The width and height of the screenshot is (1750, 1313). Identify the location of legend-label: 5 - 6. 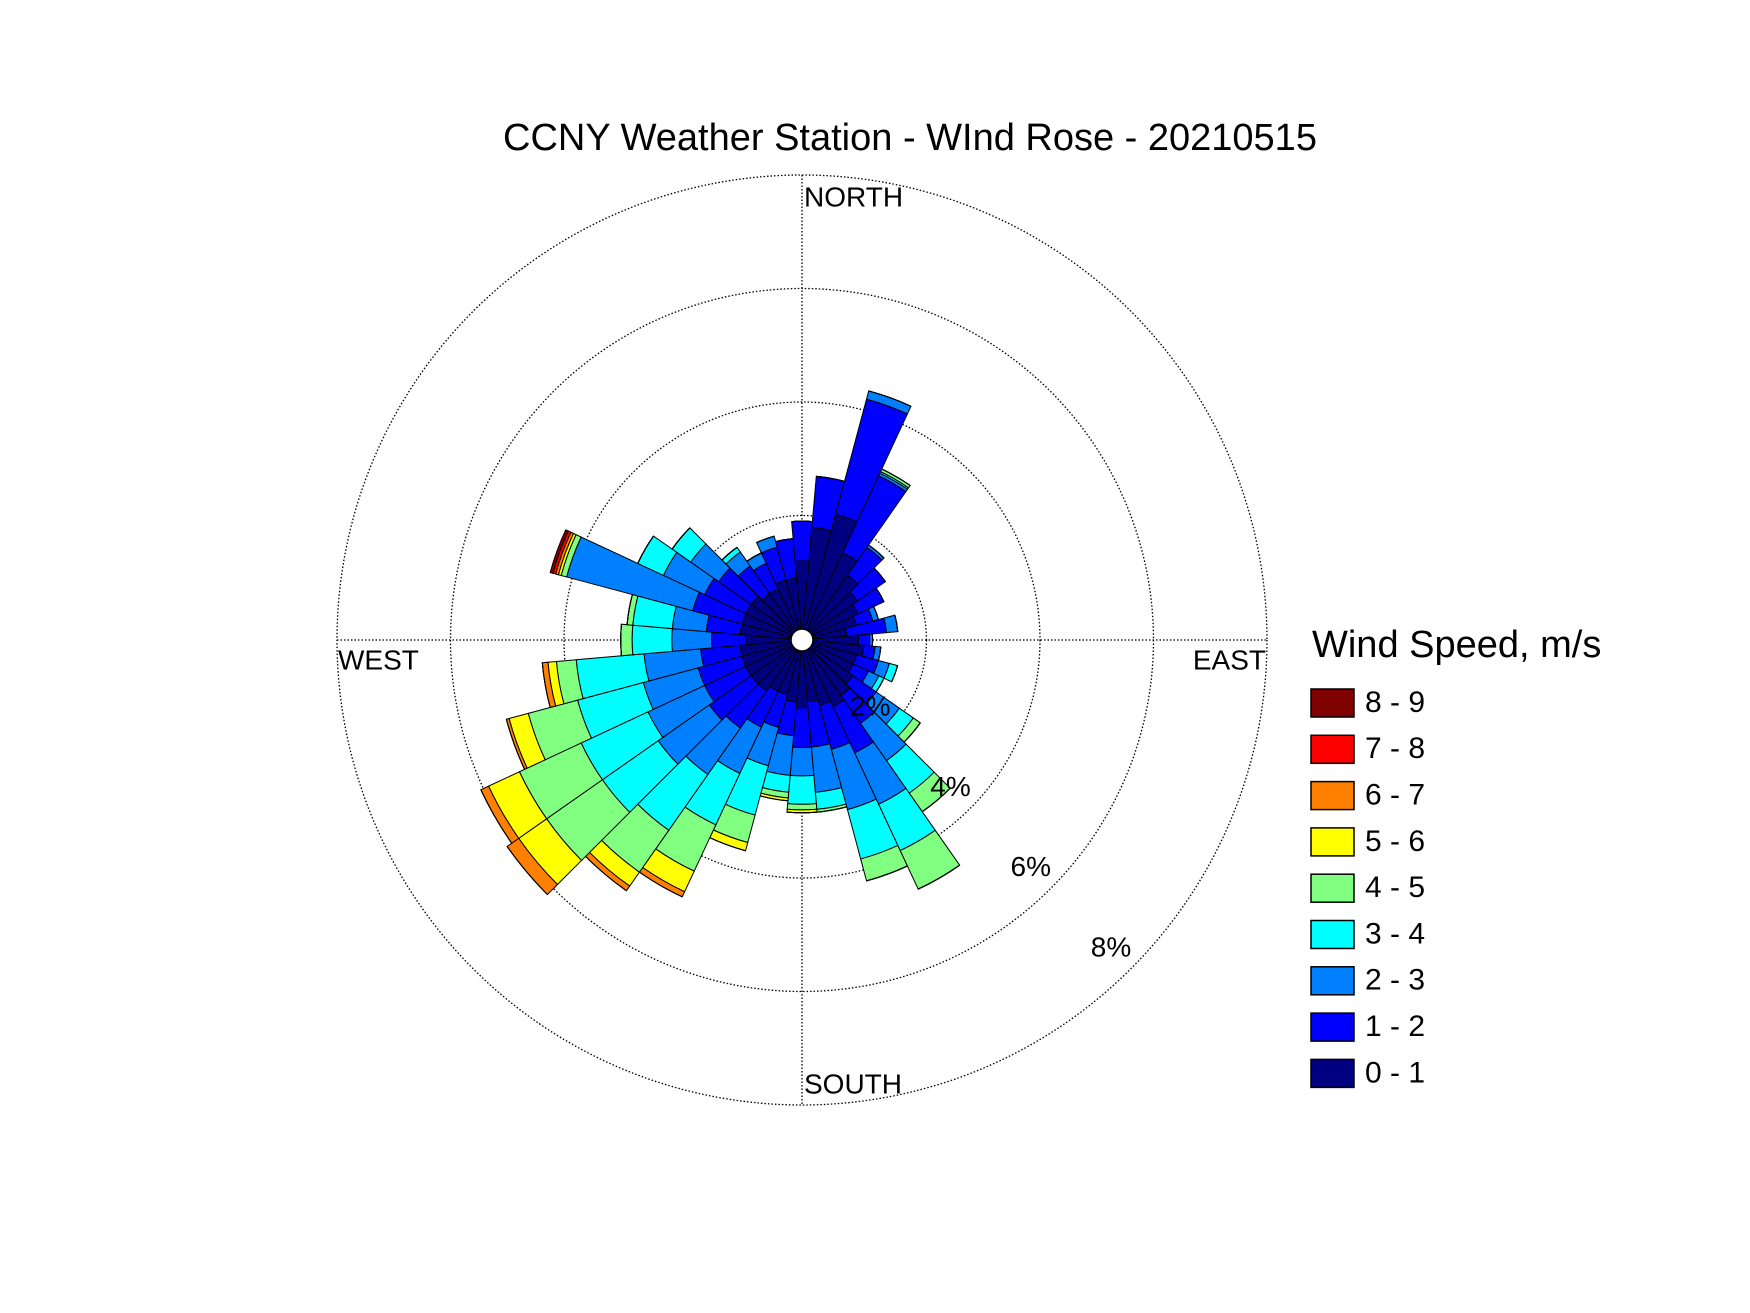
(1395, 841).